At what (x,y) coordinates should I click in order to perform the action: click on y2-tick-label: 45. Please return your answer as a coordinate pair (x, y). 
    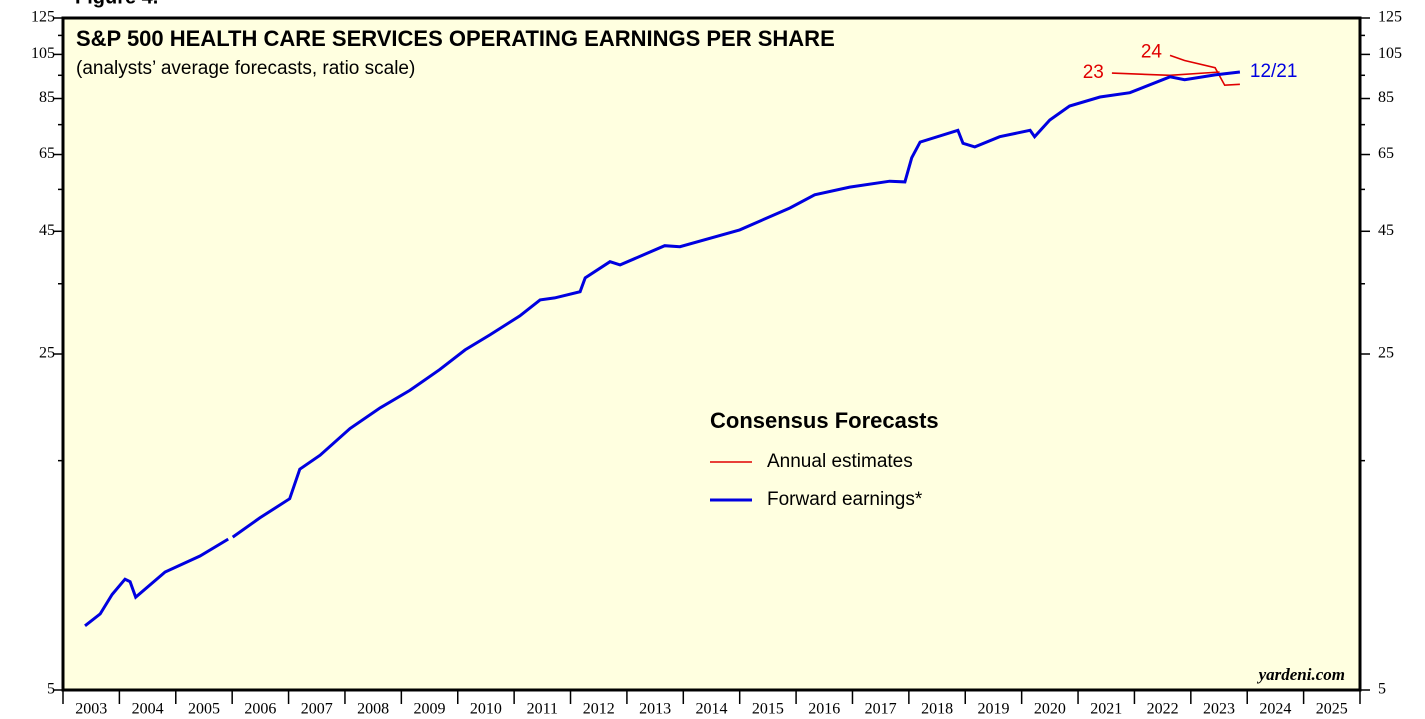
    Looking at the image, I should click on (1386, 230).